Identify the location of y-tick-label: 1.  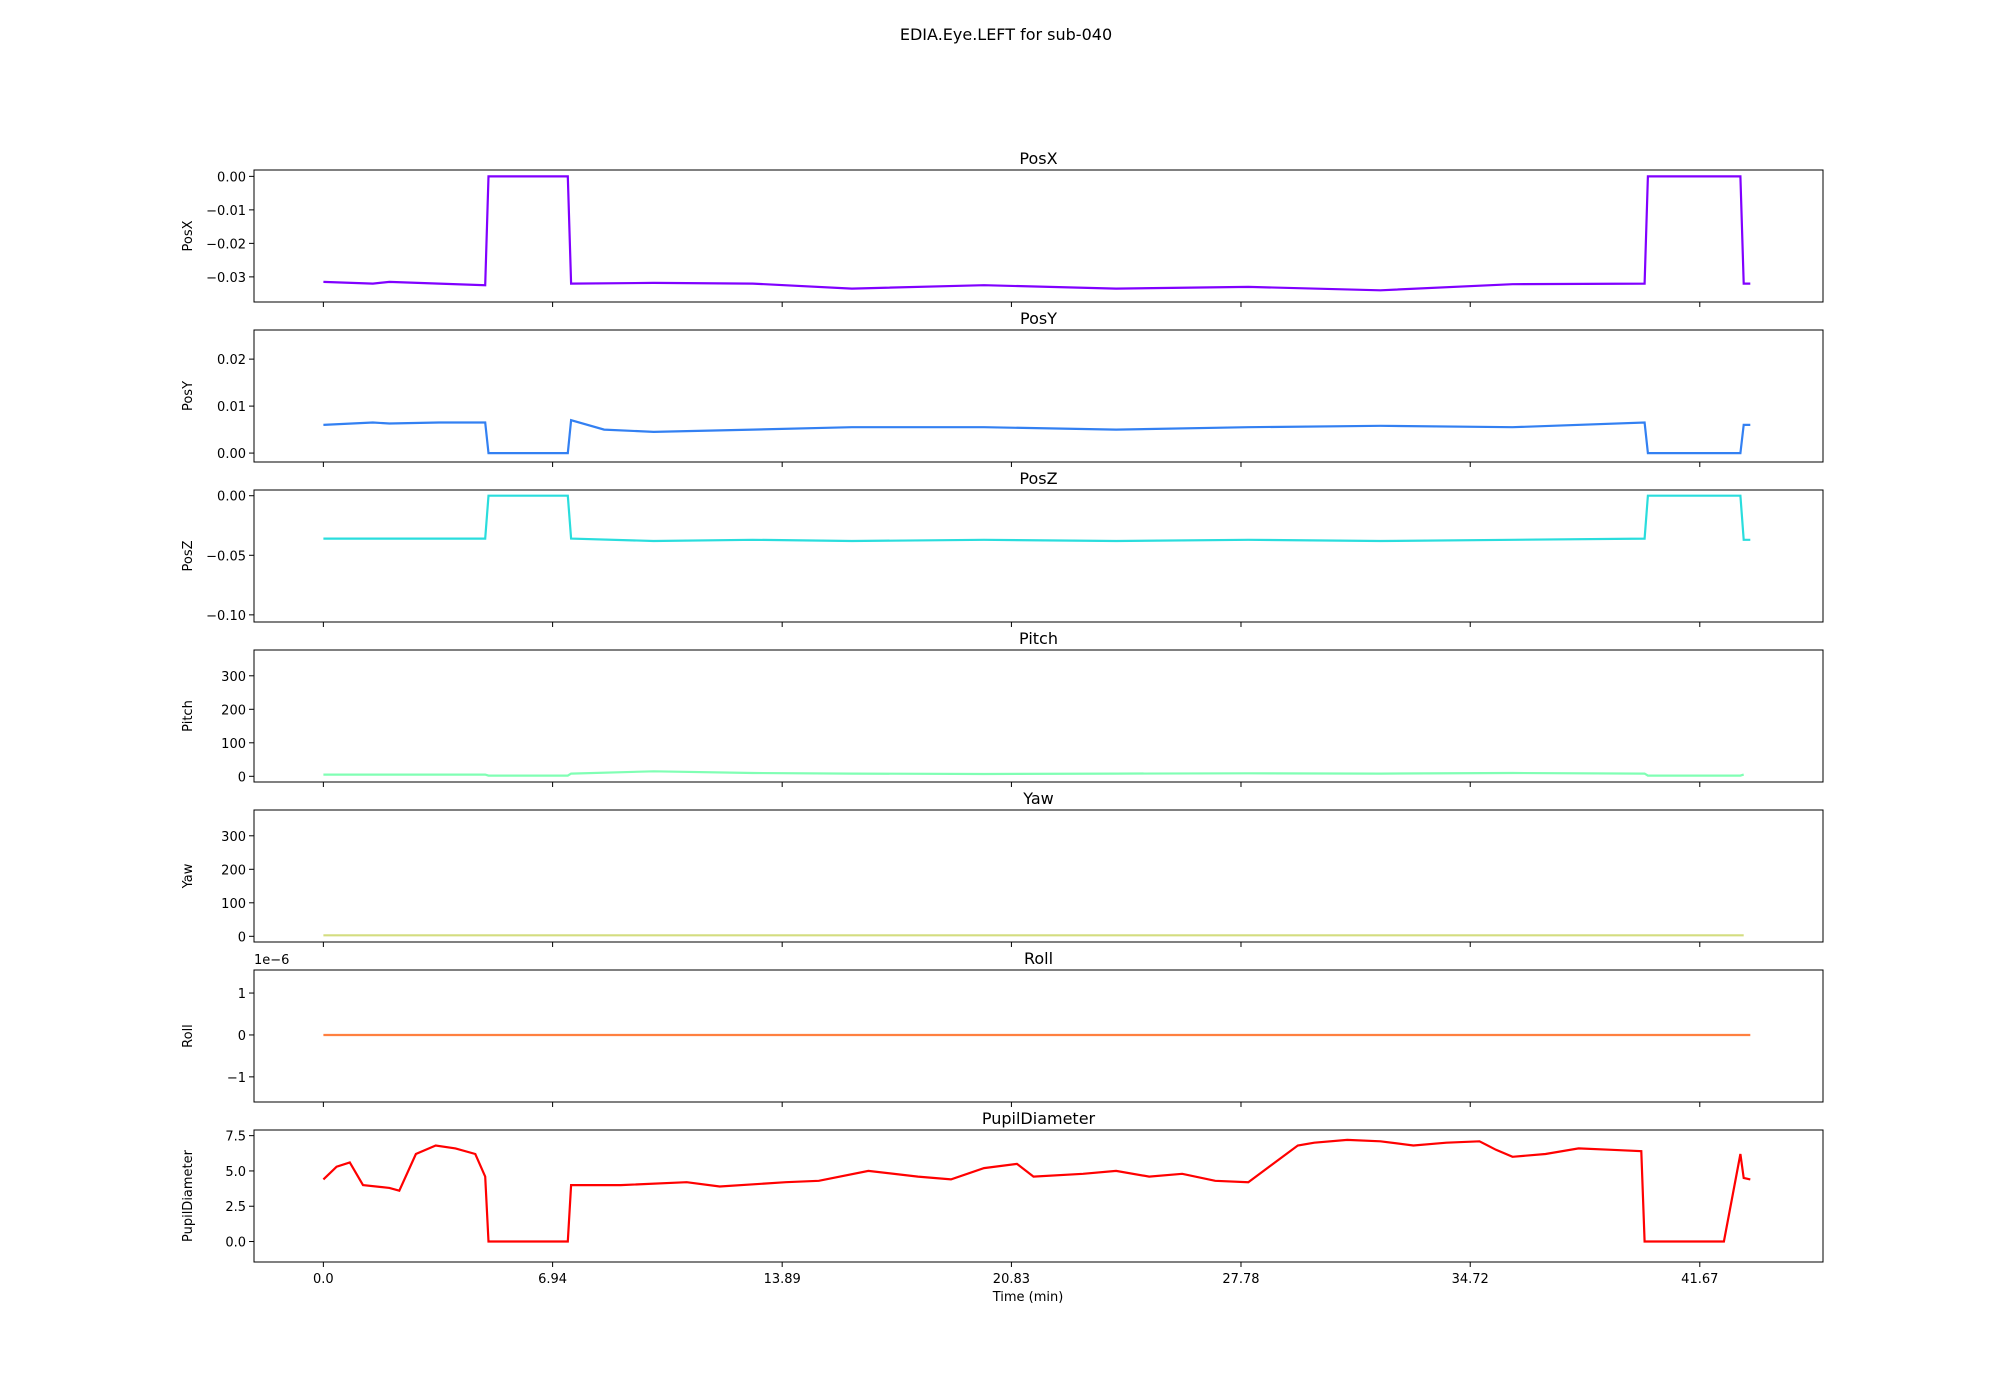
(242, 994).